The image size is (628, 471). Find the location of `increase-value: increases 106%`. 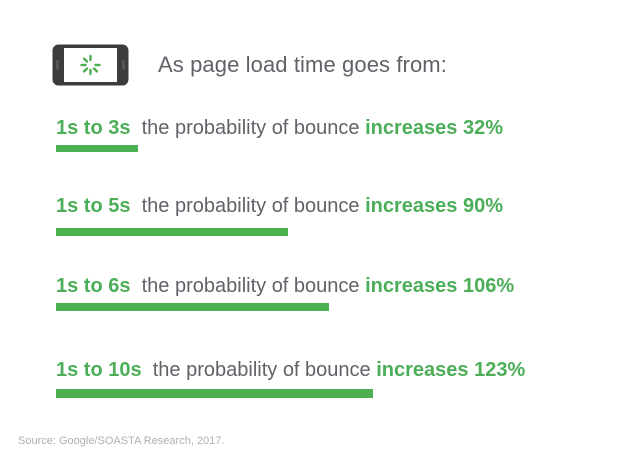

increase-value: increases 106% is located at coordinates (440, 286).